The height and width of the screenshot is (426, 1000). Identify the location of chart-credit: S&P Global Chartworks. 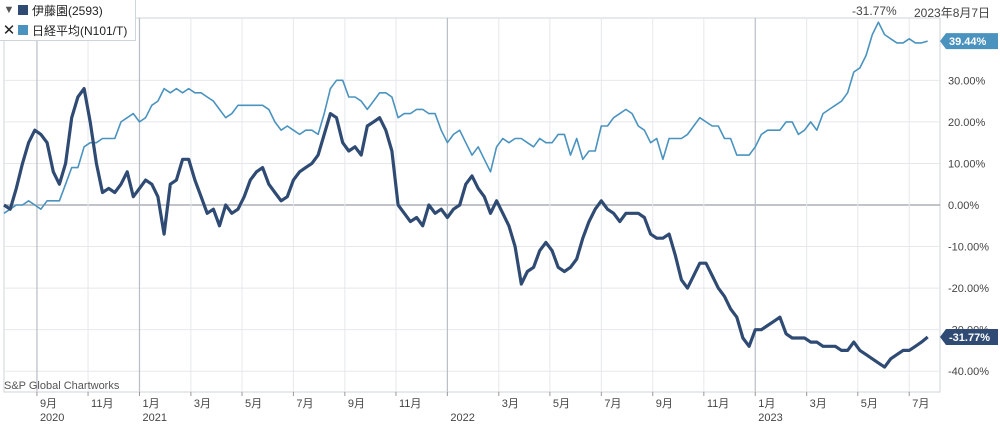
(62, 386).